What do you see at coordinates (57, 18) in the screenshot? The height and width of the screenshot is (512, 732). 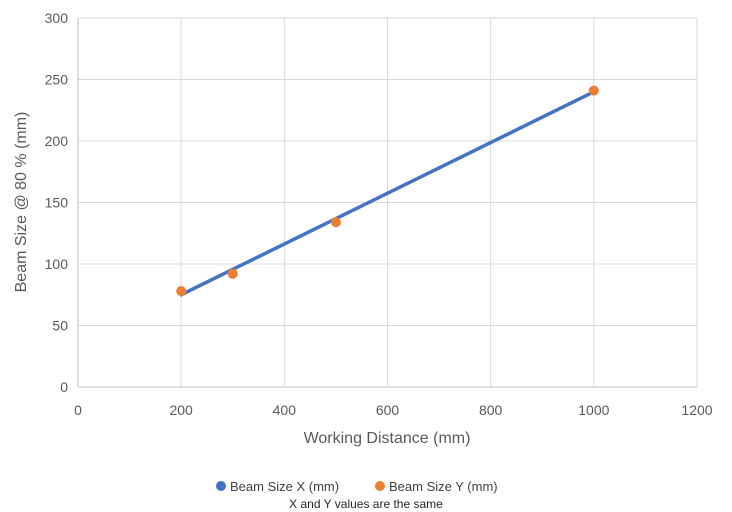 I see `y-tick-label: 300` at bounding box center [57, 18].